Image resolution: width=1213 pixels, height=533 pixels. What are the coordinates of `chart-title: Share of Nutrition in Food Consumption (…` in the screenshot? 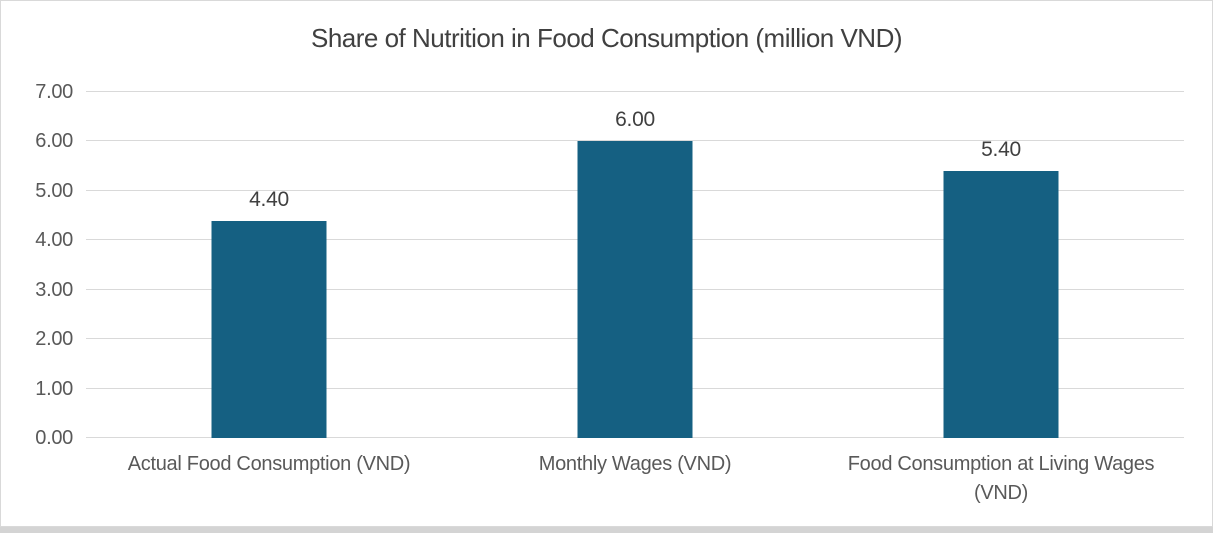 It's located at (606, 38).